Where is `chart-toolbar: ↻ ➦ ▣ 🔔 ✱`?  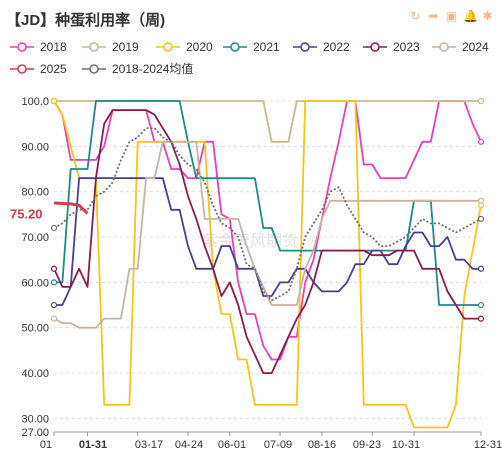 chart-toolbar: ↻ ➦ ▣ 🔔 ✱ is located at coordinates (451, 16).